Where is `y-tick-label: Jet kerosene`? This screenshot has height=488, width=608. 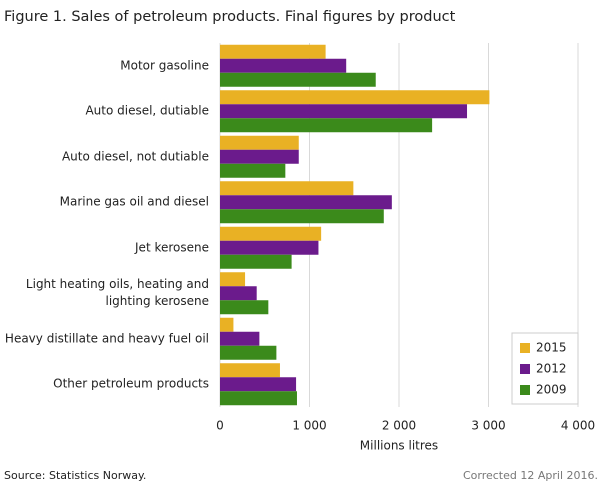
y-tick-label: Jet kerosene is located at coordinates (172, 247).